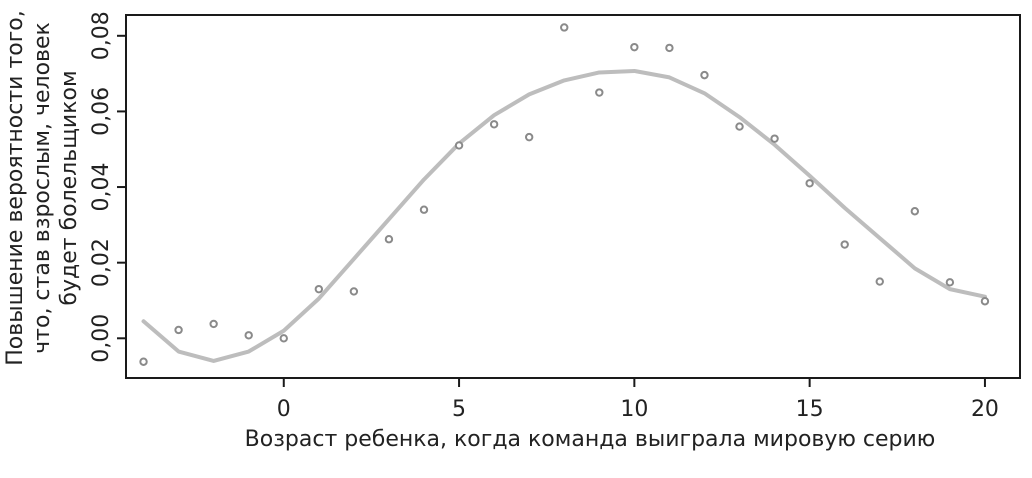 This screenshot has height=478, width=1032. Describe the element at coordinates (101, 35) in the screenshot. I see `y-tick-label: 0,08` at that location.